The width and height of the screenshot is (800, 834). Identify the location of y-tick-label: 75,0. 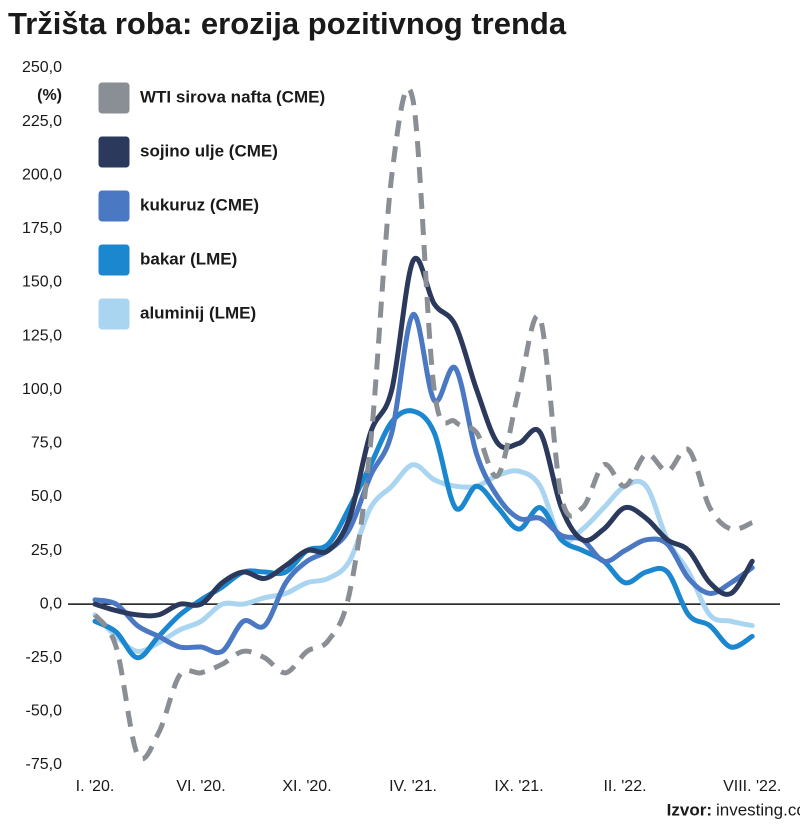
(46, 443).